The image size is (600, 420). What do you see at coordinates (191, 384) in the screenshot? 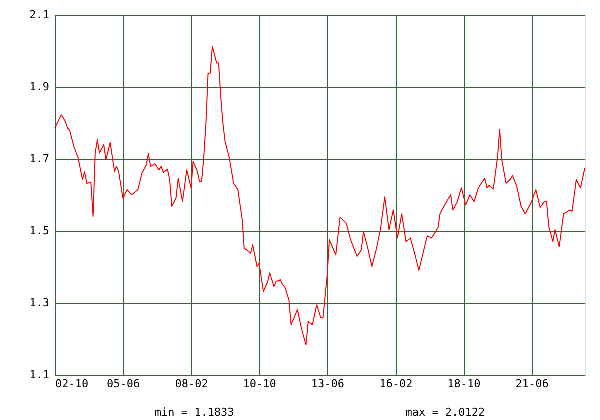
I see `x-tick-label: 08-02` at bounding box center [191, 384].